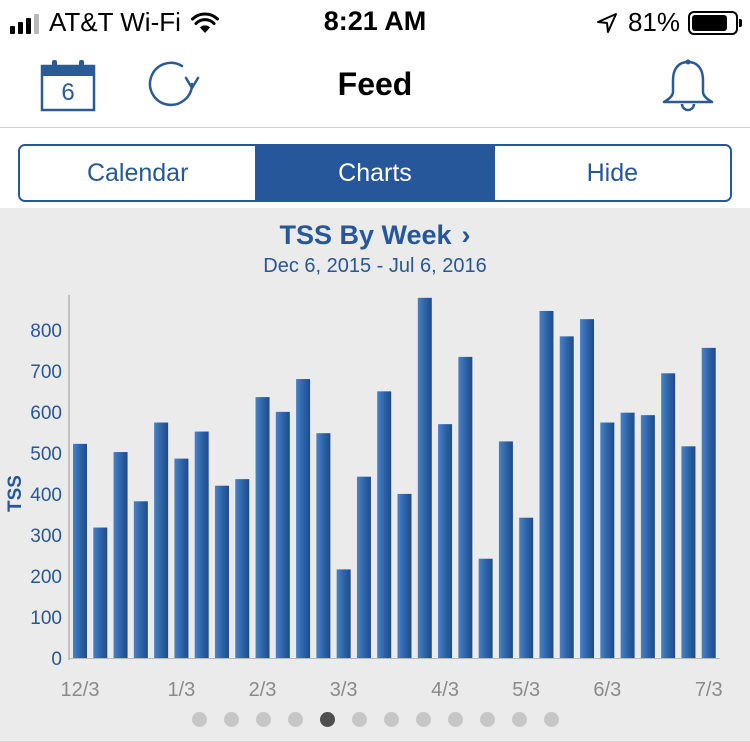 The width and height of the screenshot is (750, 742). Describe the element at coordinates (653, 22) in the screenshot. I see `battery-percent: 81%` at that location.